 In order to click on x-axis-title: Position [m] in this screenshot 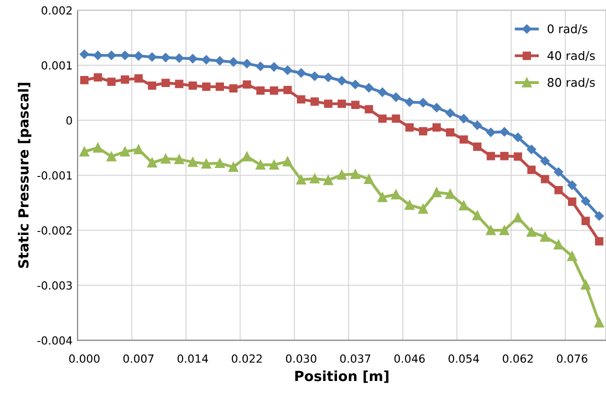, I will do `click(341, 376)`.